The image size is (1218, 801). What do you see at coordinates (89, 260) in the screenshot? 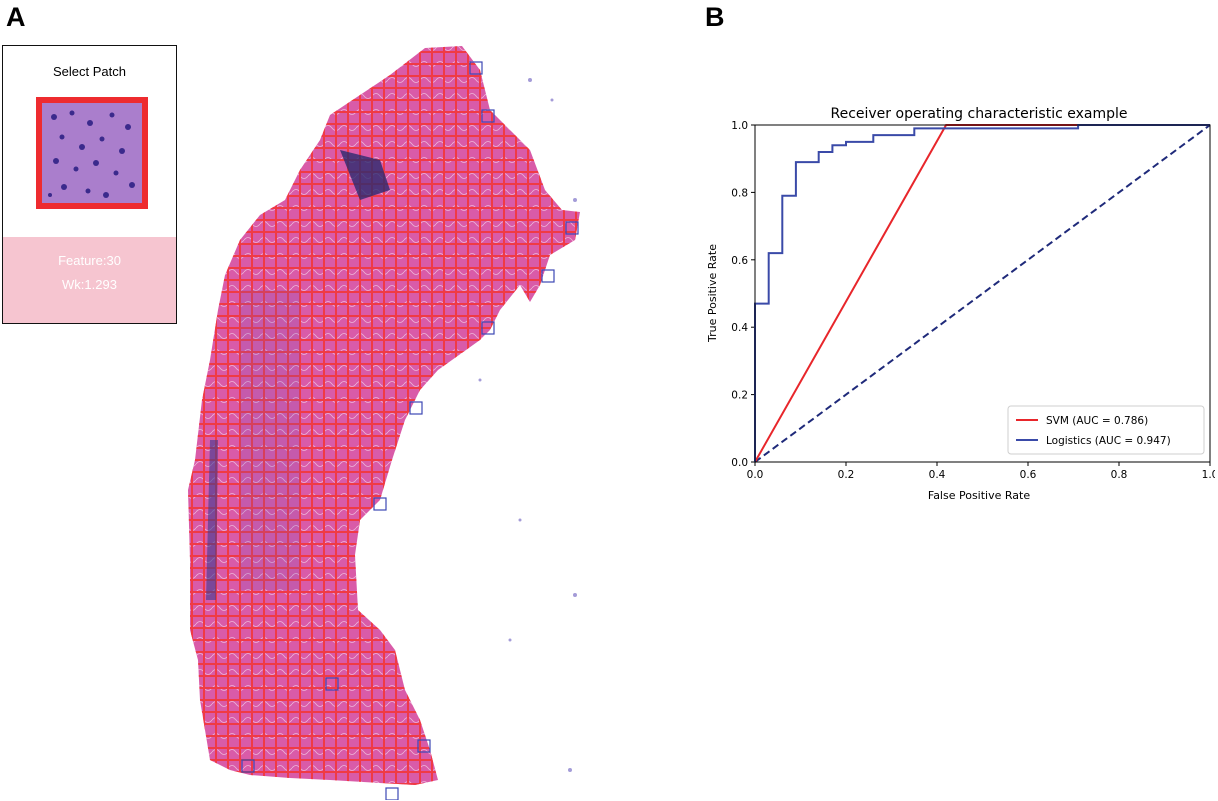
I see `feature-value: Feature:30` at bounding box center [89, 260].